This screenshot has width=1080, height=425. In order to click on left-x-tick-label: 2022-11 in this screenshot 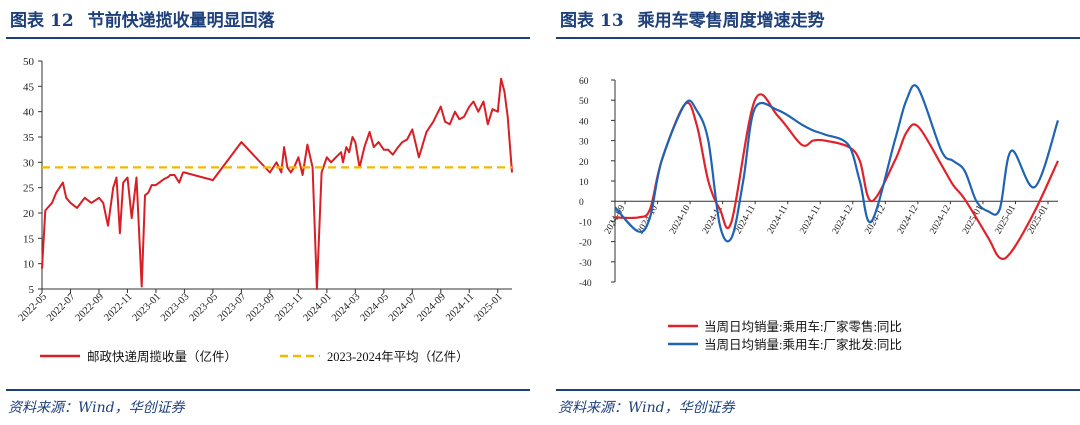, I will do `click(118, 307)`.